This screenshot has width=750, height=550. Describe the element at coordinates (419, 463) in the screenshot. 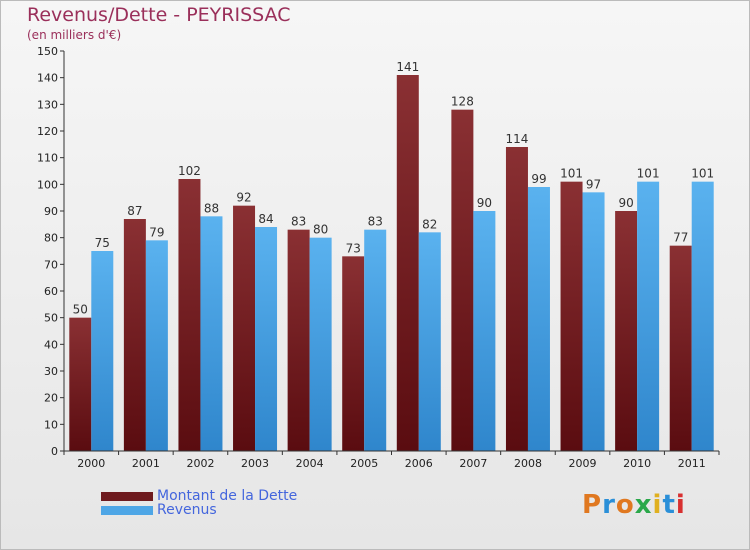

I see `x-tick-label: 2006` at that location.